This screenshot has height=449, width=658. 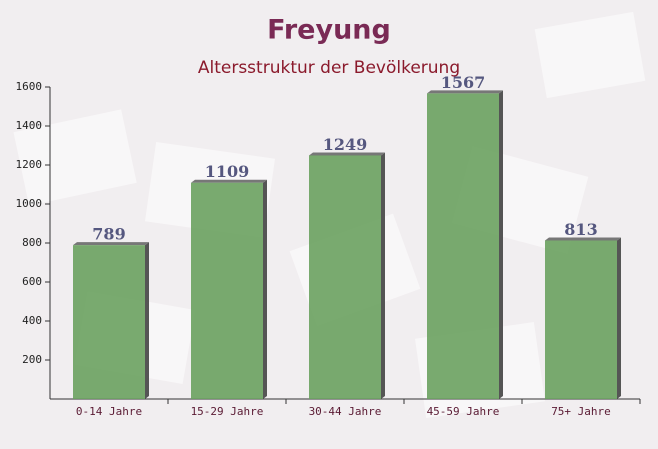 What do you see at coordinates (463, 82) in the screenshot?
I see `value-label: 1567` at bounding box center [463, 82].